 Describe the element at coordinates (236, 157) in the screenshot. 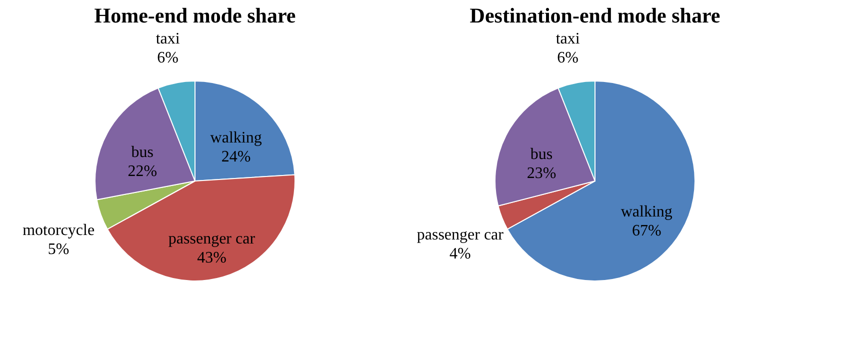

I see `data-label: 24%` at that location.